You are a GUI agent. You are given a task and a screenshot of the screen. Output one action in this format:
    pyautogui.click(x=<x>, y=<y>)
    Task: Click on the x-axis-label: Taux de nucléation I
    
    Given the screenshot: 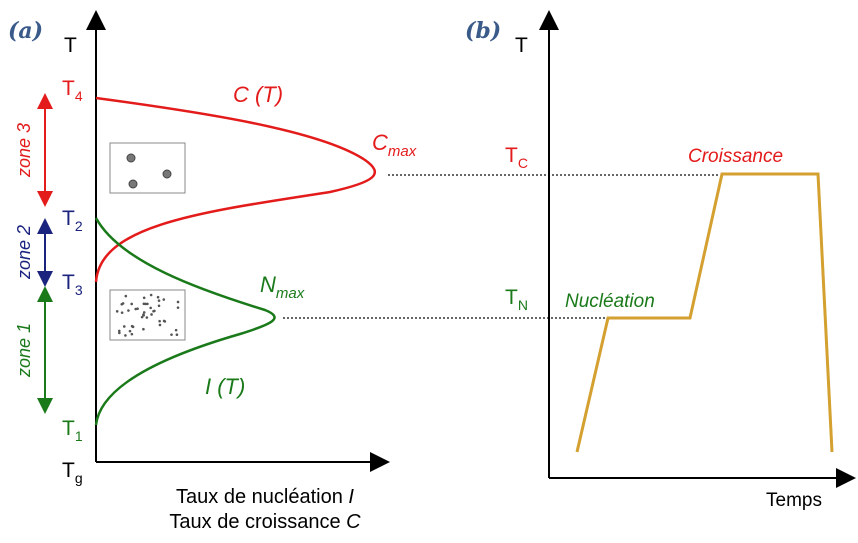 What is the action you would take?
    pyautogui.click(x=265, y=497)
    